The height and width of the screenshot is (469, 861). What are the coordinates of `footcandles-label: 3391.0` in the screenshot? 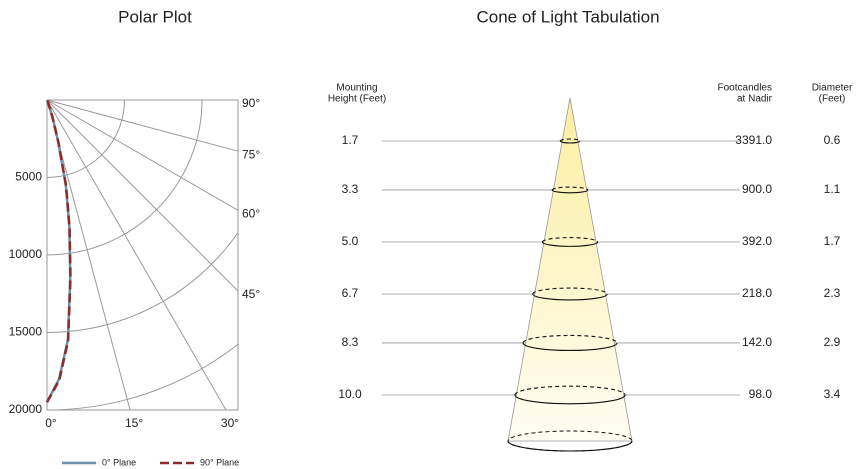 It's located at (753, 140).